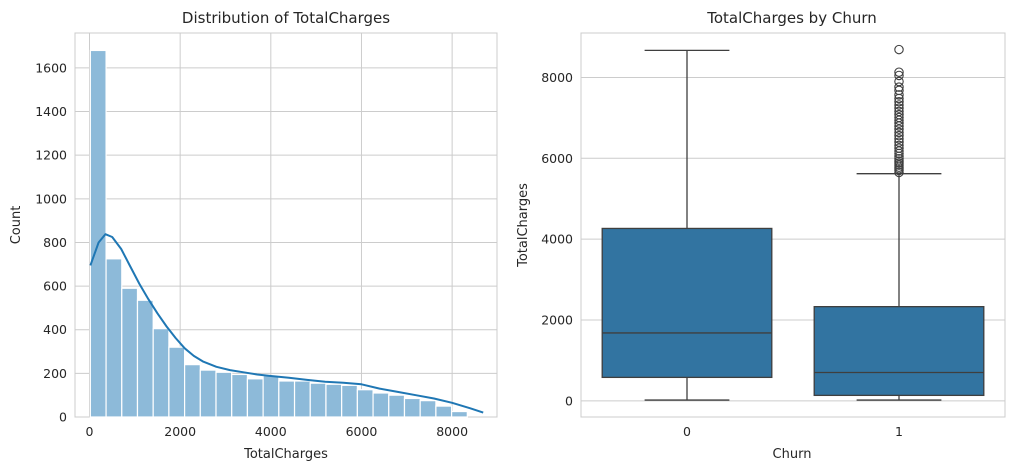 This screenshot has height=470, width=1014. Describe the element at coordinates (523, 225) in the screenshot. I see `boxplot-ylabel: TotalCharges` at that location.